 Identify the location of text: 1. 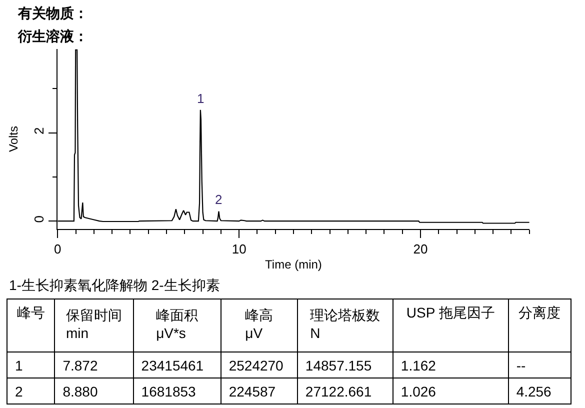
(18, 366).